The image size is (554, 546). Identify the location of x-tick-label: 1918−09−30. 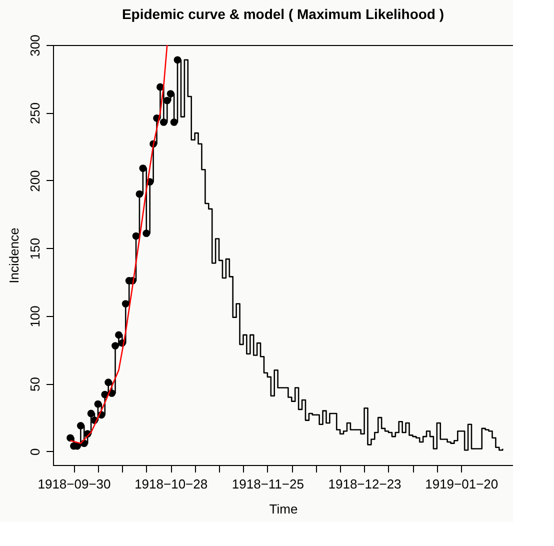
(74, 484).